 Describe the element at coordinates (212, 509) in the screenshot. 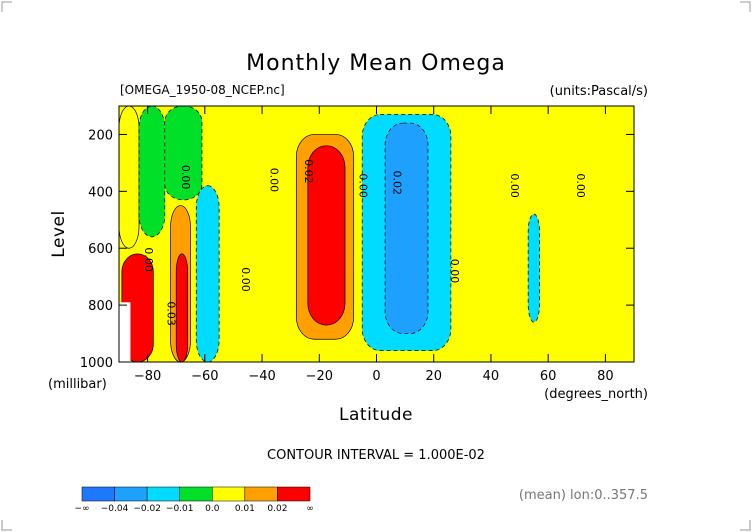

I see `legend-tick-label: 0.0` at that location.